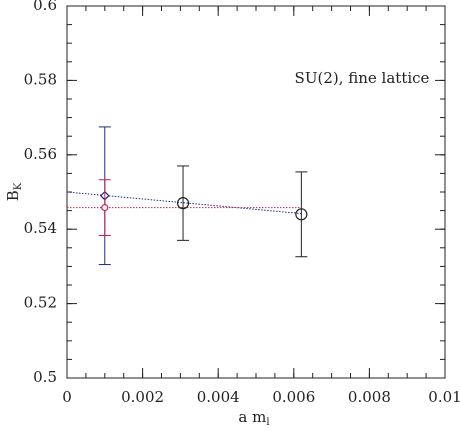 The width and height of the screenshot is (460, 431). I want to click on x-tick-label: 0.002, so click(142, 397).